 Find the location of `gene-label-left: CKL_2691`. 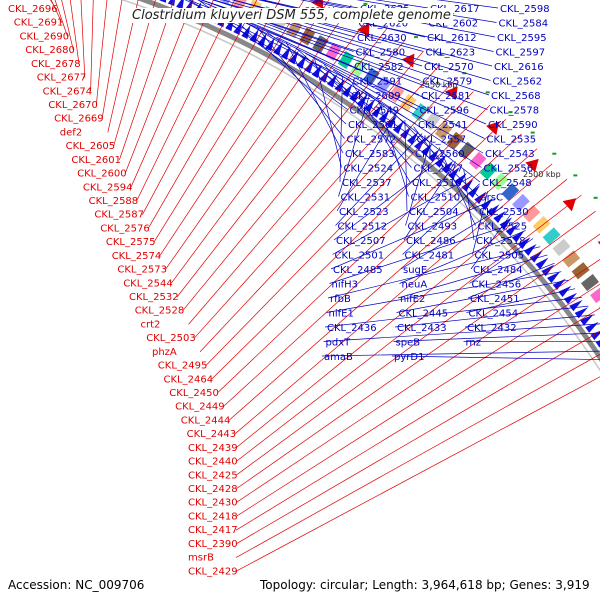

gene-label-left: CKL_2691 is located at coordinates (39, 23).